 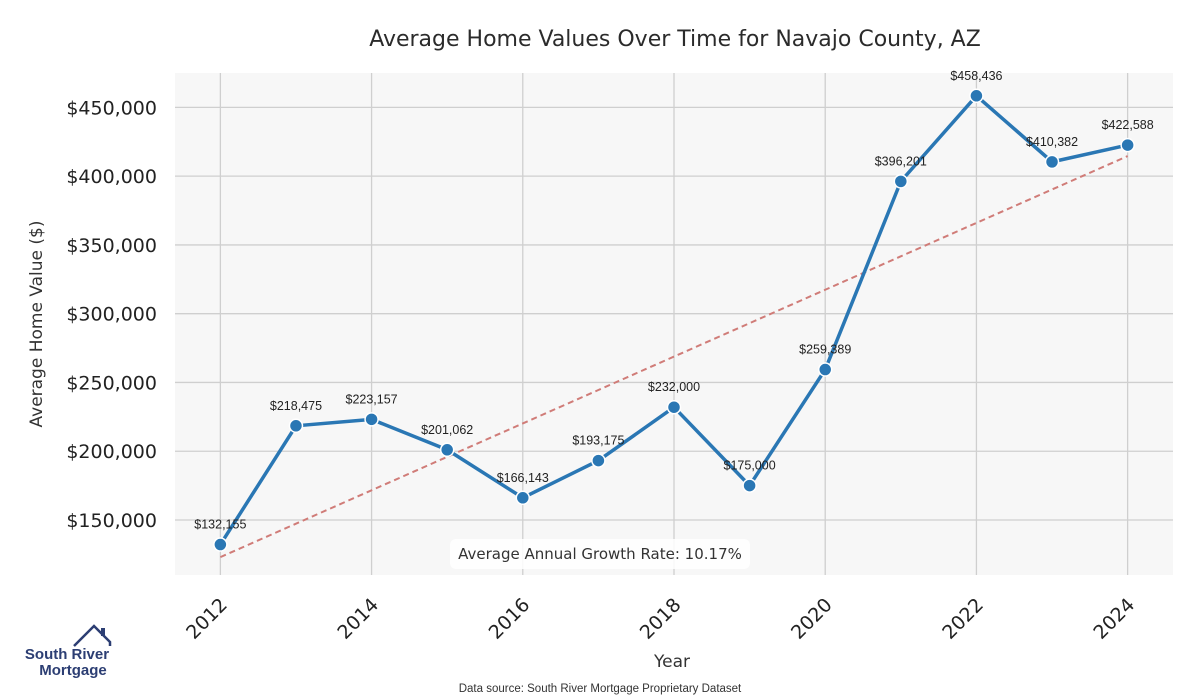 I want to click on y-tick-label: $200,000, so click(x=111, y=452).